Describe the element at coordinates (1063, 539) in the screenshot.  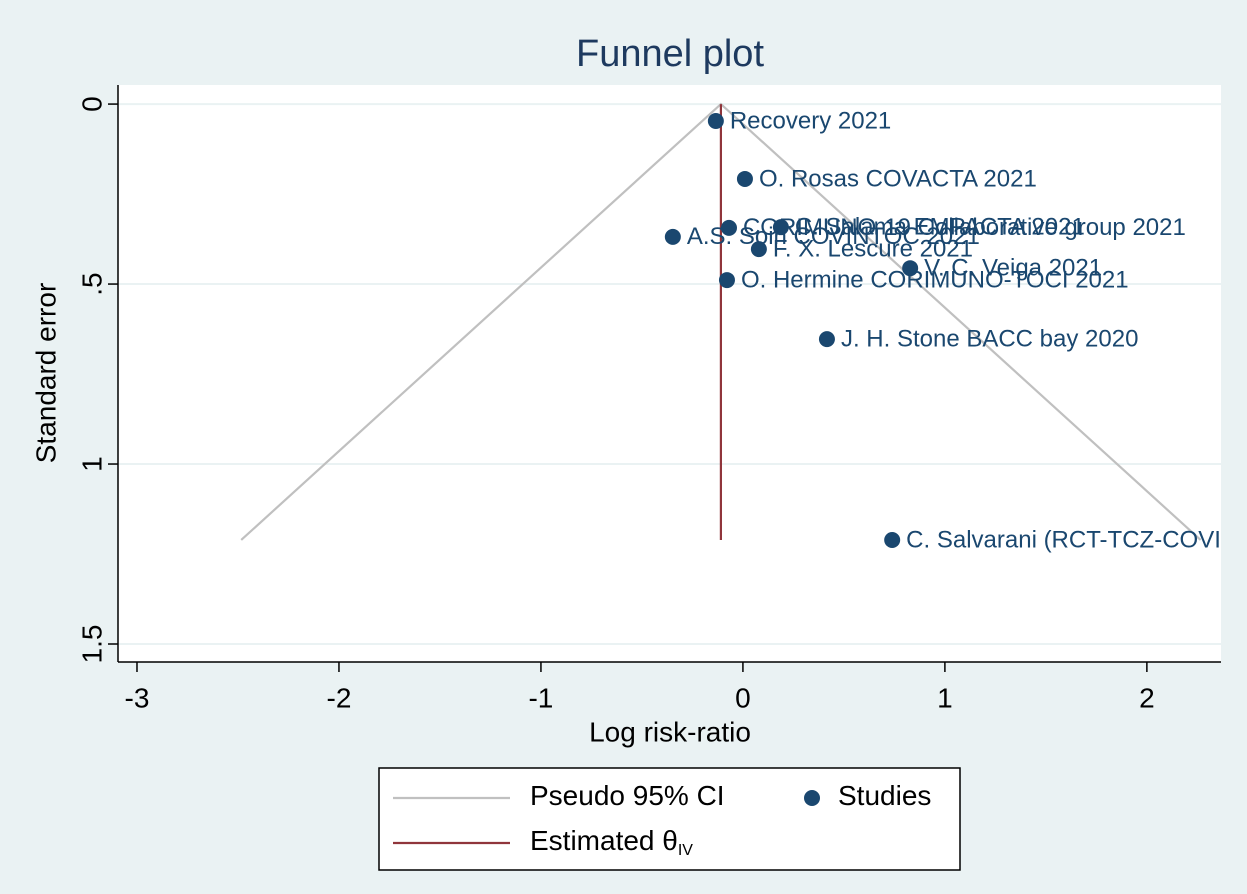
I see `study-label: C. Salvarani (RCT-TCZ-COVI` at that location.